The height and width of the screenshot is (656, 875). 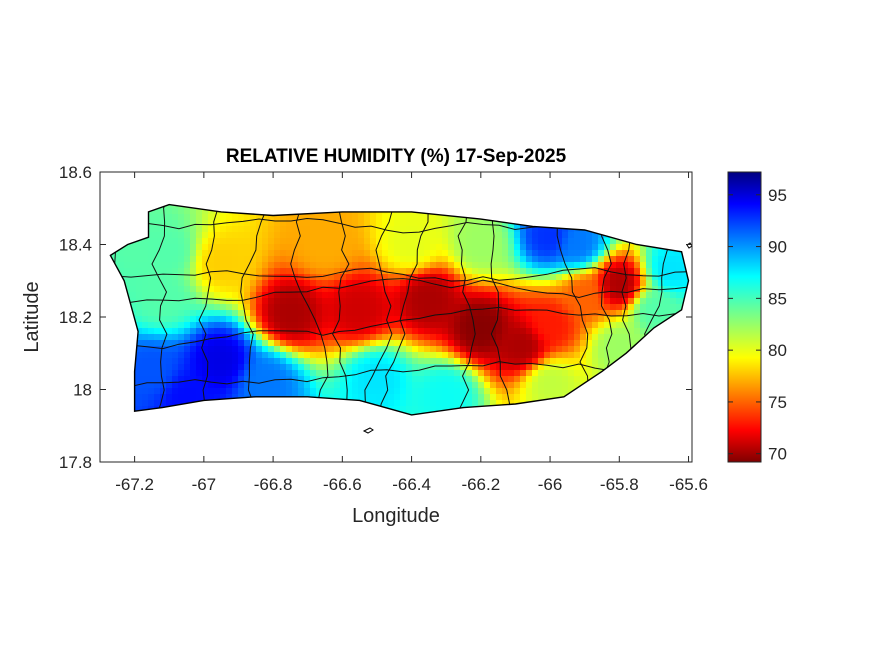 I want to click on colorbar, so click(x=744, y=317).